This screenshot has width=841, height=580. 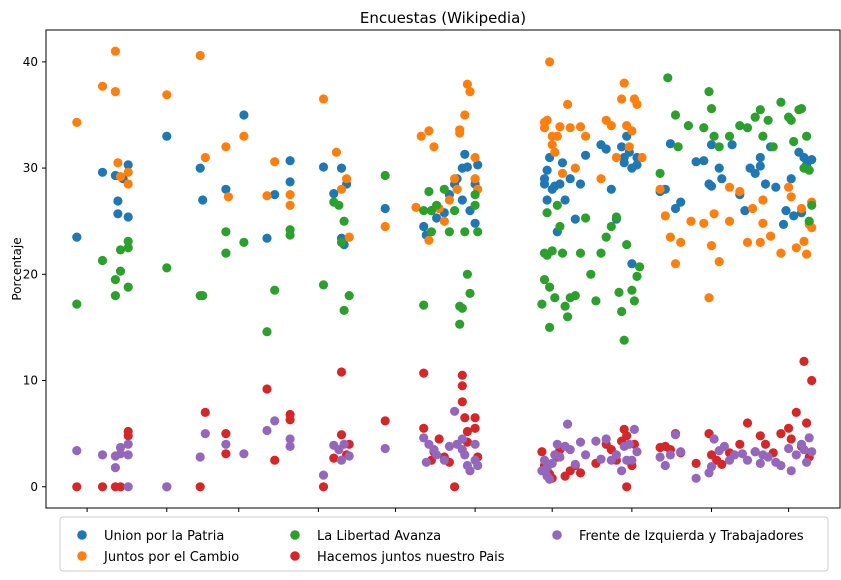 I want to click on legend-label: Frente de Izquierda y Trabajadores, so click(x=691, y=536).